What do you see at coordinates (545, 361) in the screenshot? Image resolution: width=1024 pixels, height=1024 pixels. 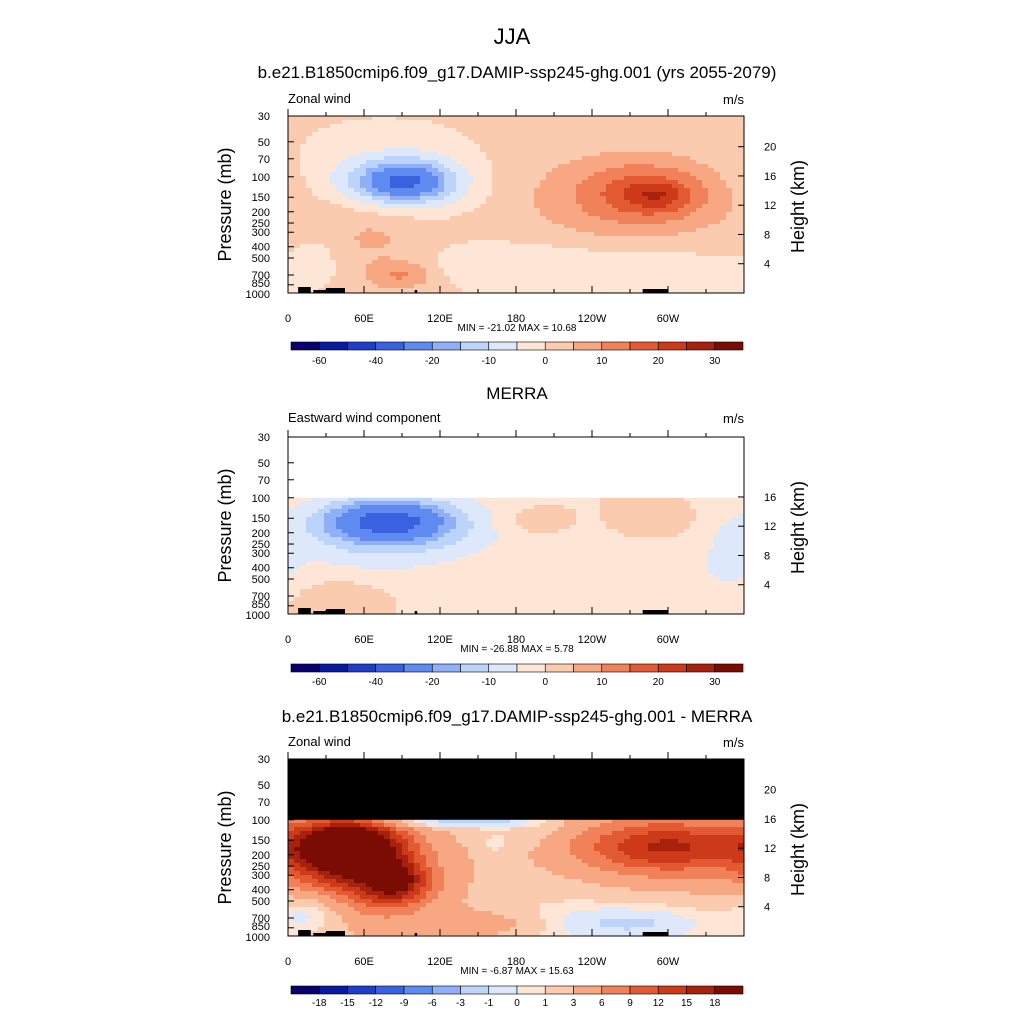 I see `colorbar-label: 0` at bounding box center [545, 361].